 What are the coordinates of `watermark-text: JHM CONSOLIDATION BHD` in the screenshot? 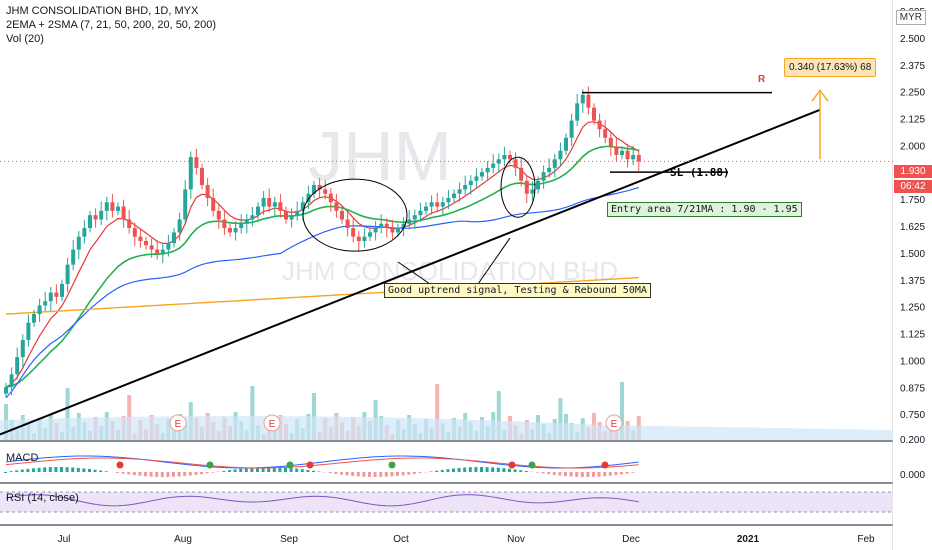 It's located at (450, 271).